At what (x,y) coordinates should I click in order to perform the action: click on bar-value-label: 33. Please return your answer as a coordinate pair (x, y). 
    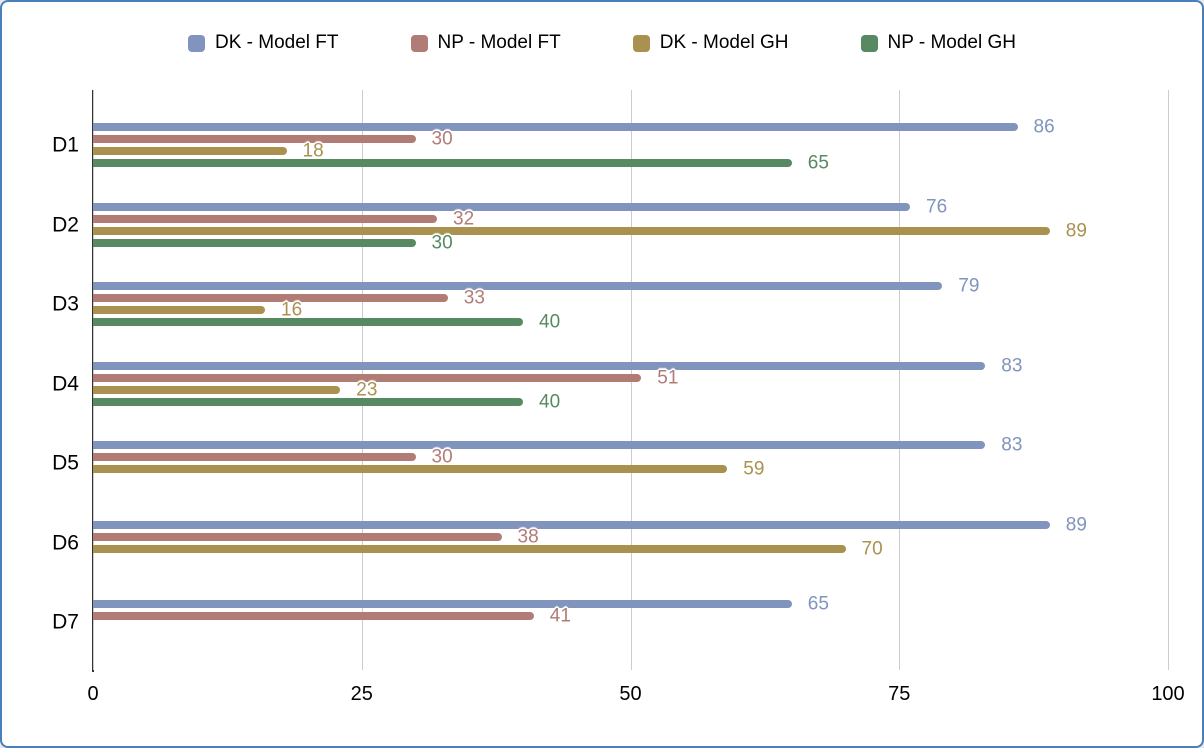
    Looking at the image, I should click on (474, 298).